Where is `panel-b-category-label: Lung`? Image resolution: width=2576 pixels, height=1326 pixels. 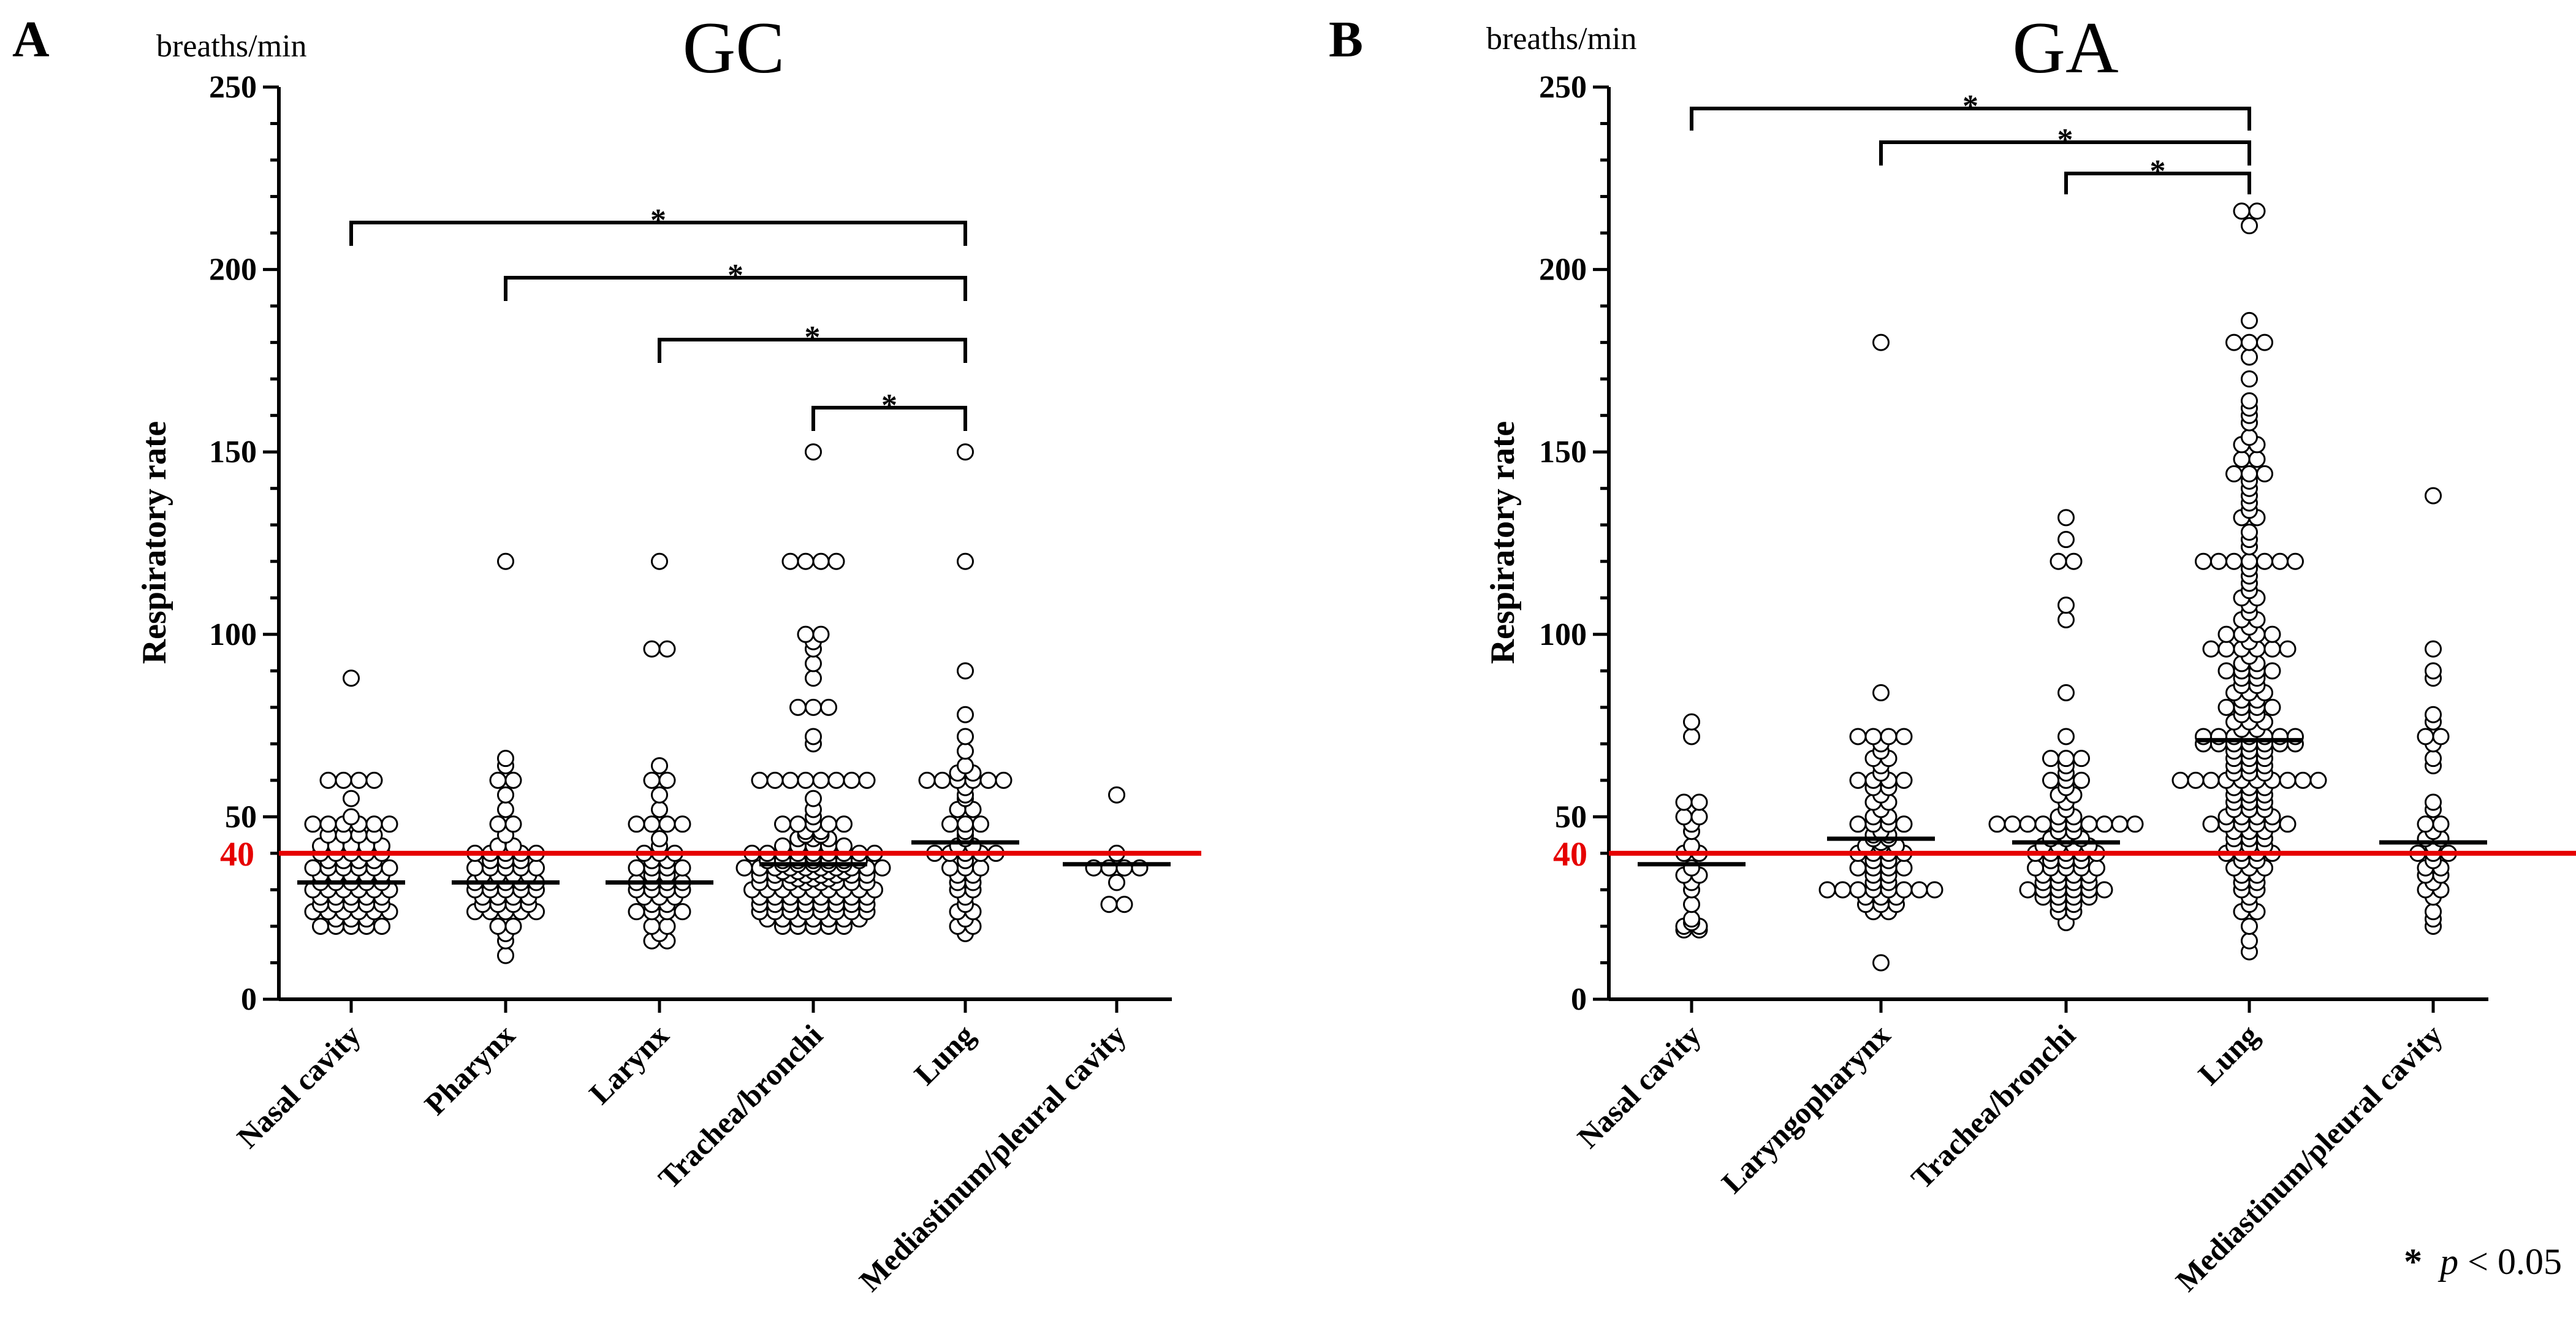
panel-b-category-label: Lung is located at coordinates (2228, 1054).